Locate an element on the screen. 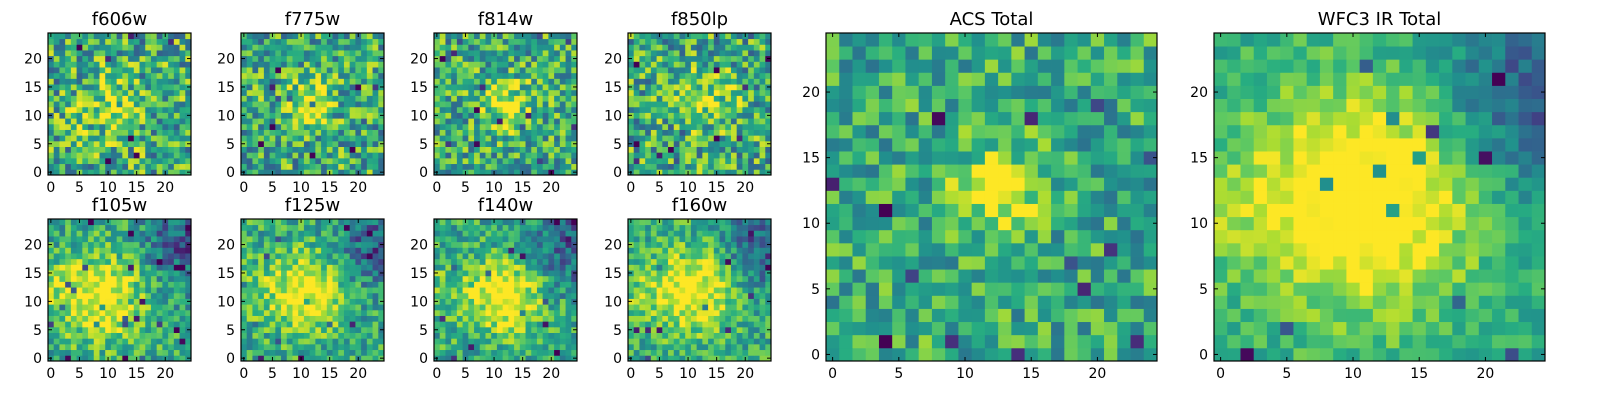  y-tick-label: 0 is located at coordinates (423, 359).